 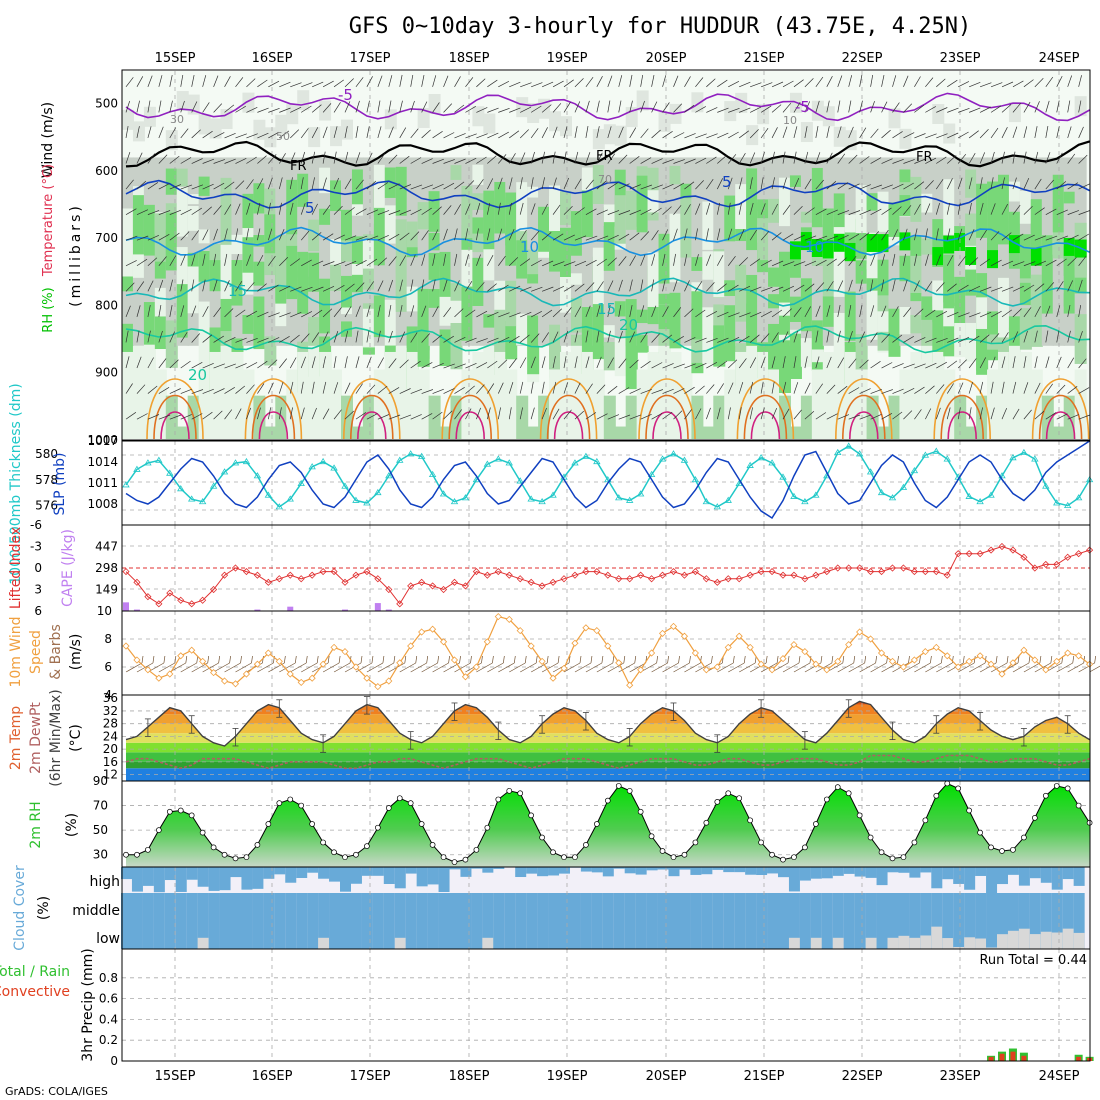 What do you see at coordinates (102, 441) in the screenshot?
I see `tick-label: 1017` at bounding box center [102, 441].